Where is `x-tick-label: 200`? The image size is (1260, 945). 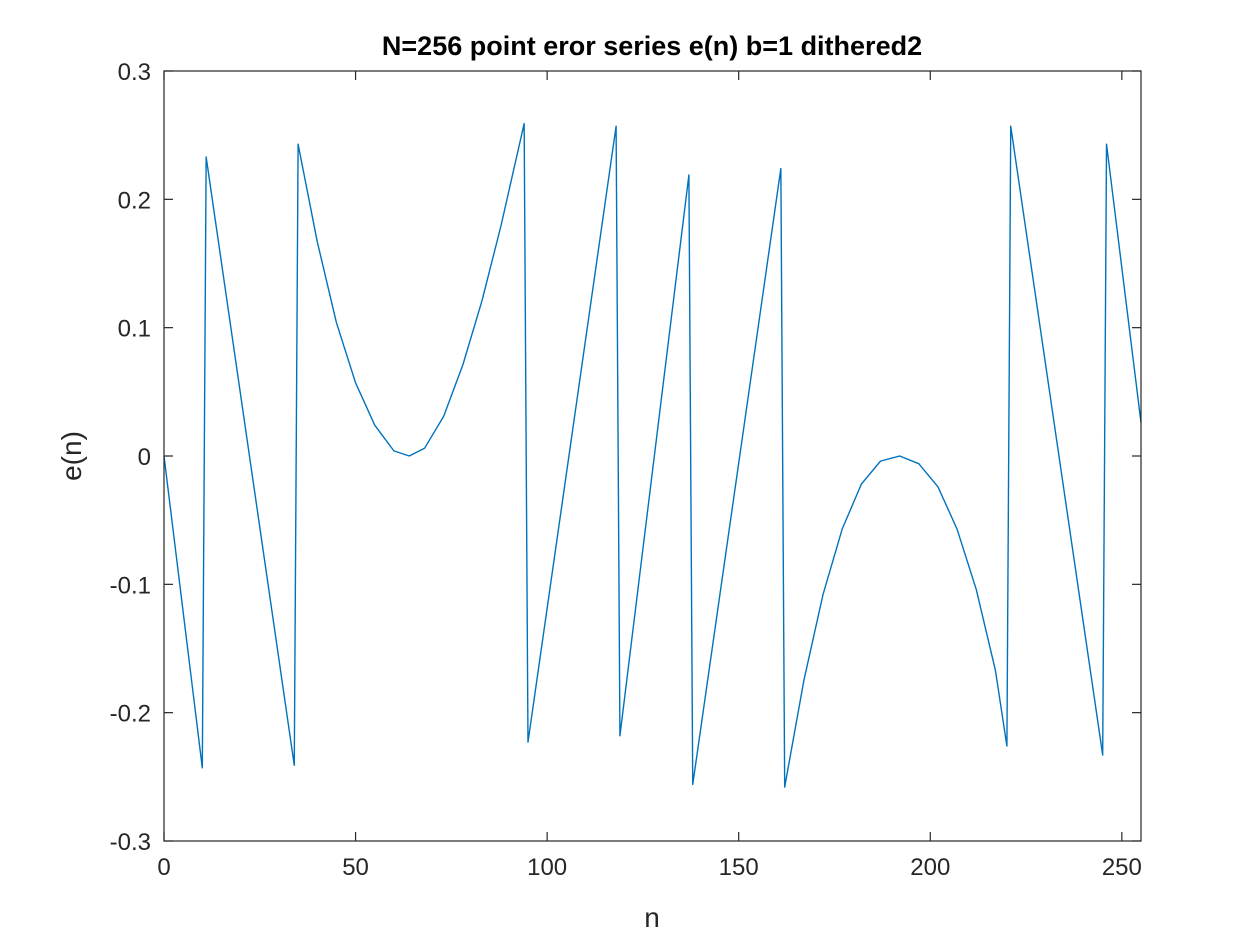 x-tick-label: 200 is located at coordinates (930, 867).